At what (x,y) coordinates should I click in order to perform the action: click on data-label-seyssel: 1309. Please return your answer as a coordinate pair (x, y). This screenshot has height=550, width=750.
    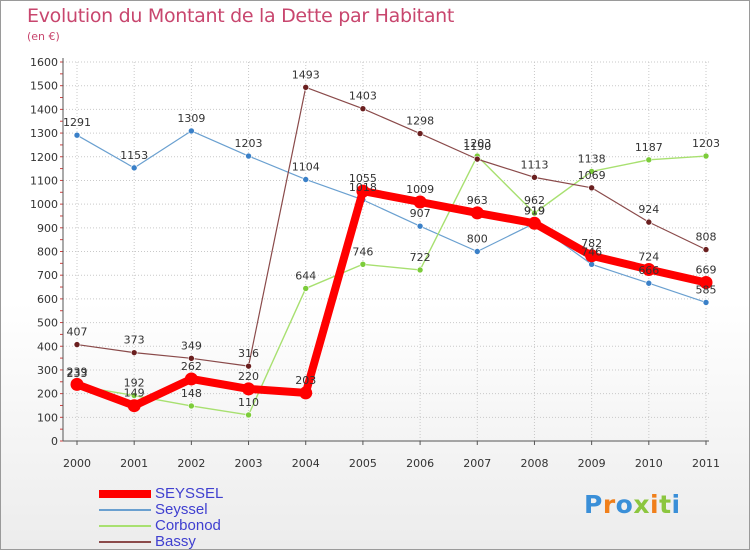
    Looking at the image, I should click on (191, 118).